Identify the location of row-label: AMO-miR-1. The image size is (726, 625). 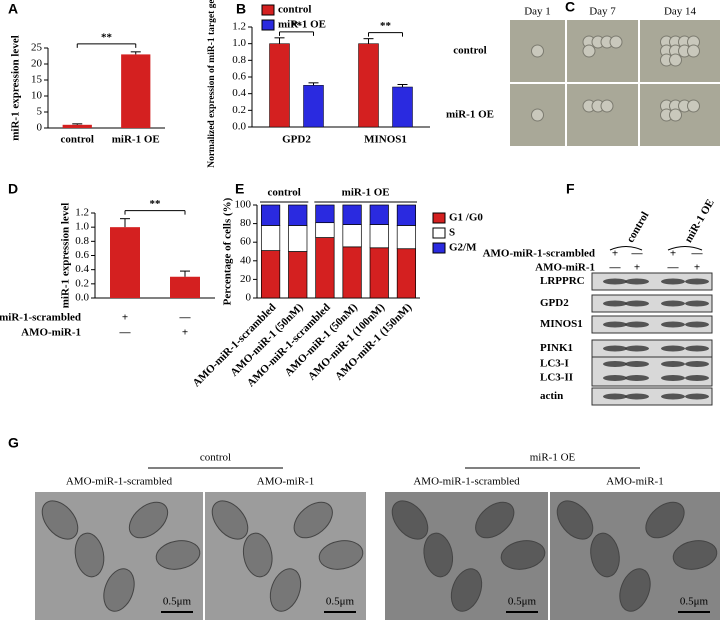
(51, 333).